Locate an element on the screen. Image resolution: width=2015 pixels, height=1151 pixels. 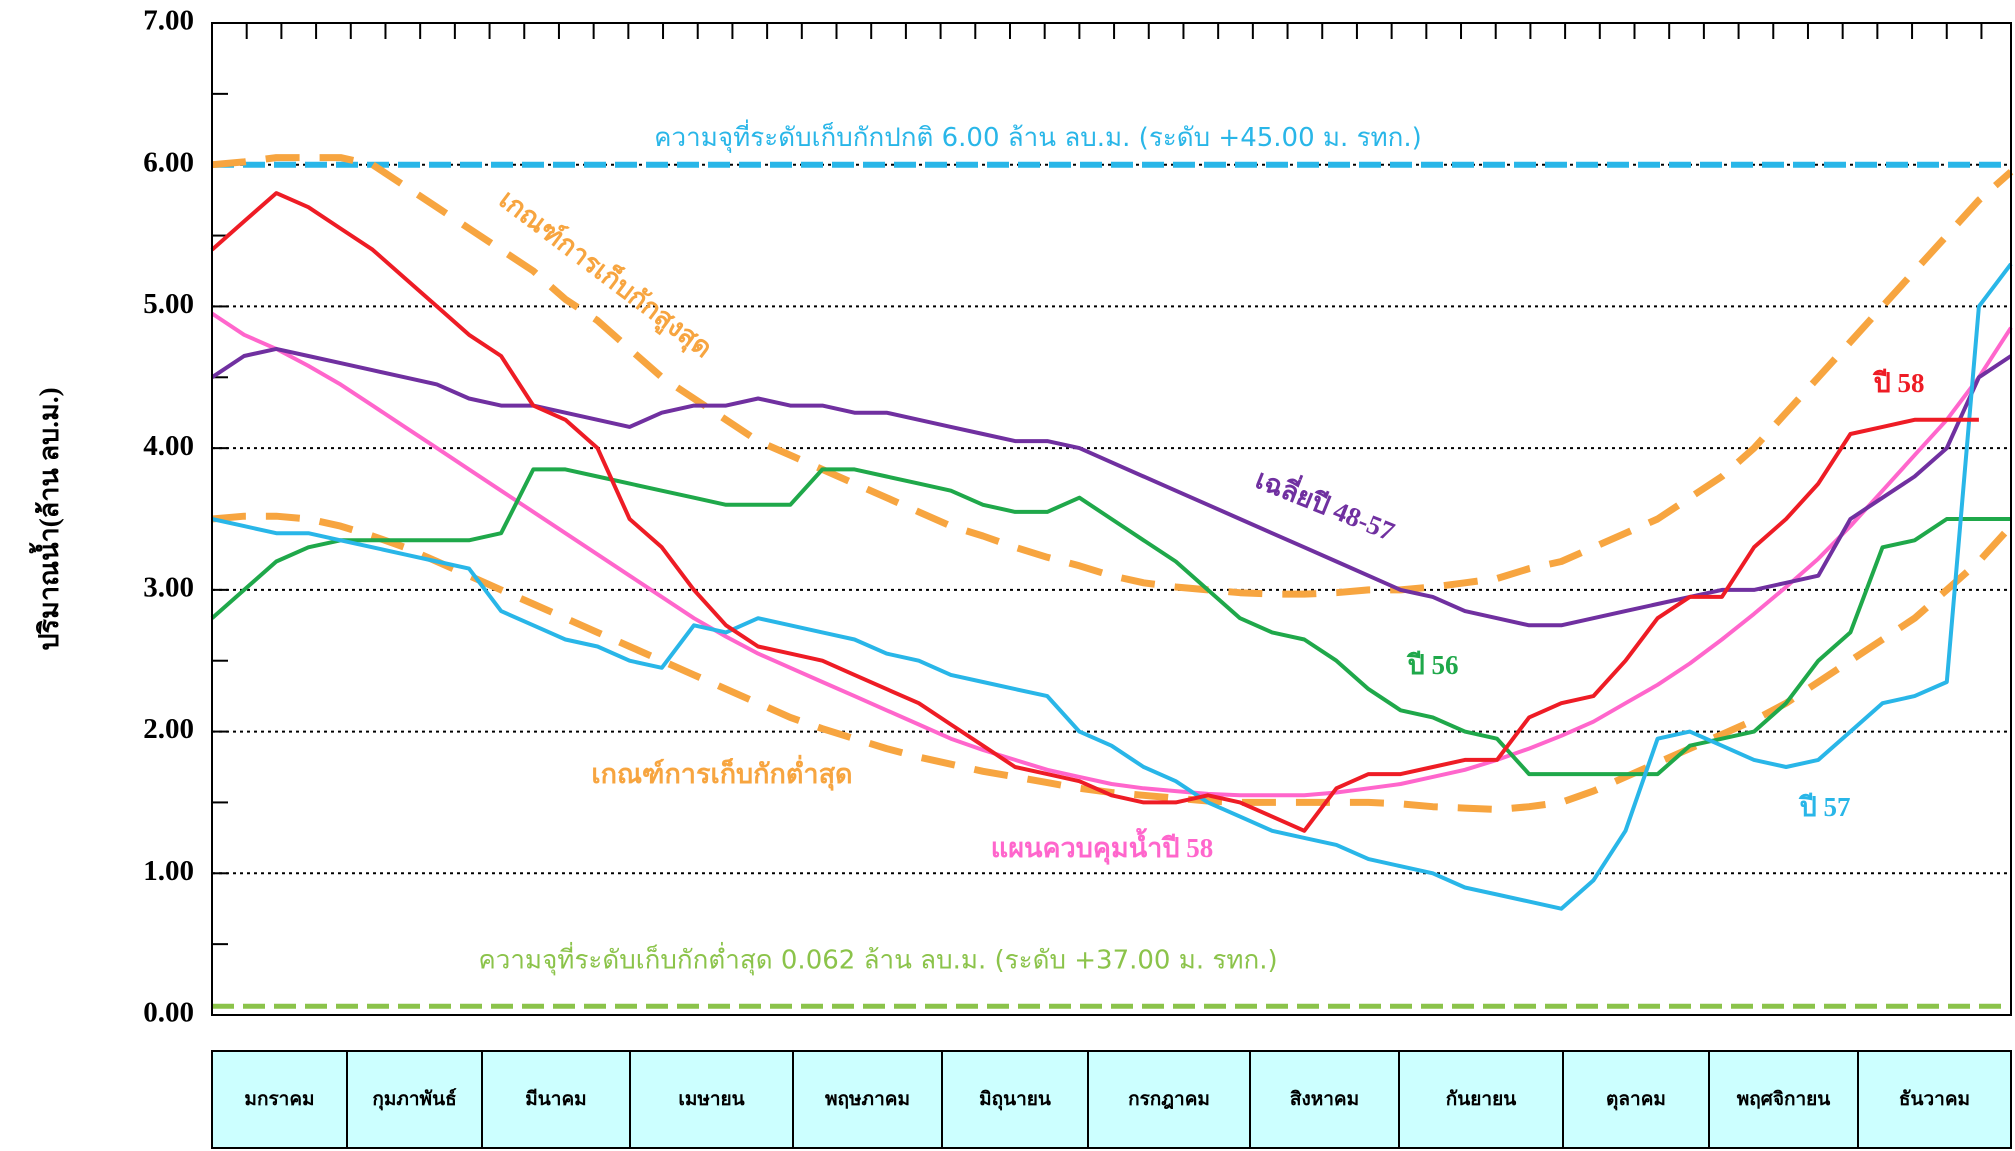
y-tick-label: 6.00 is located at coordinates (168, 162).